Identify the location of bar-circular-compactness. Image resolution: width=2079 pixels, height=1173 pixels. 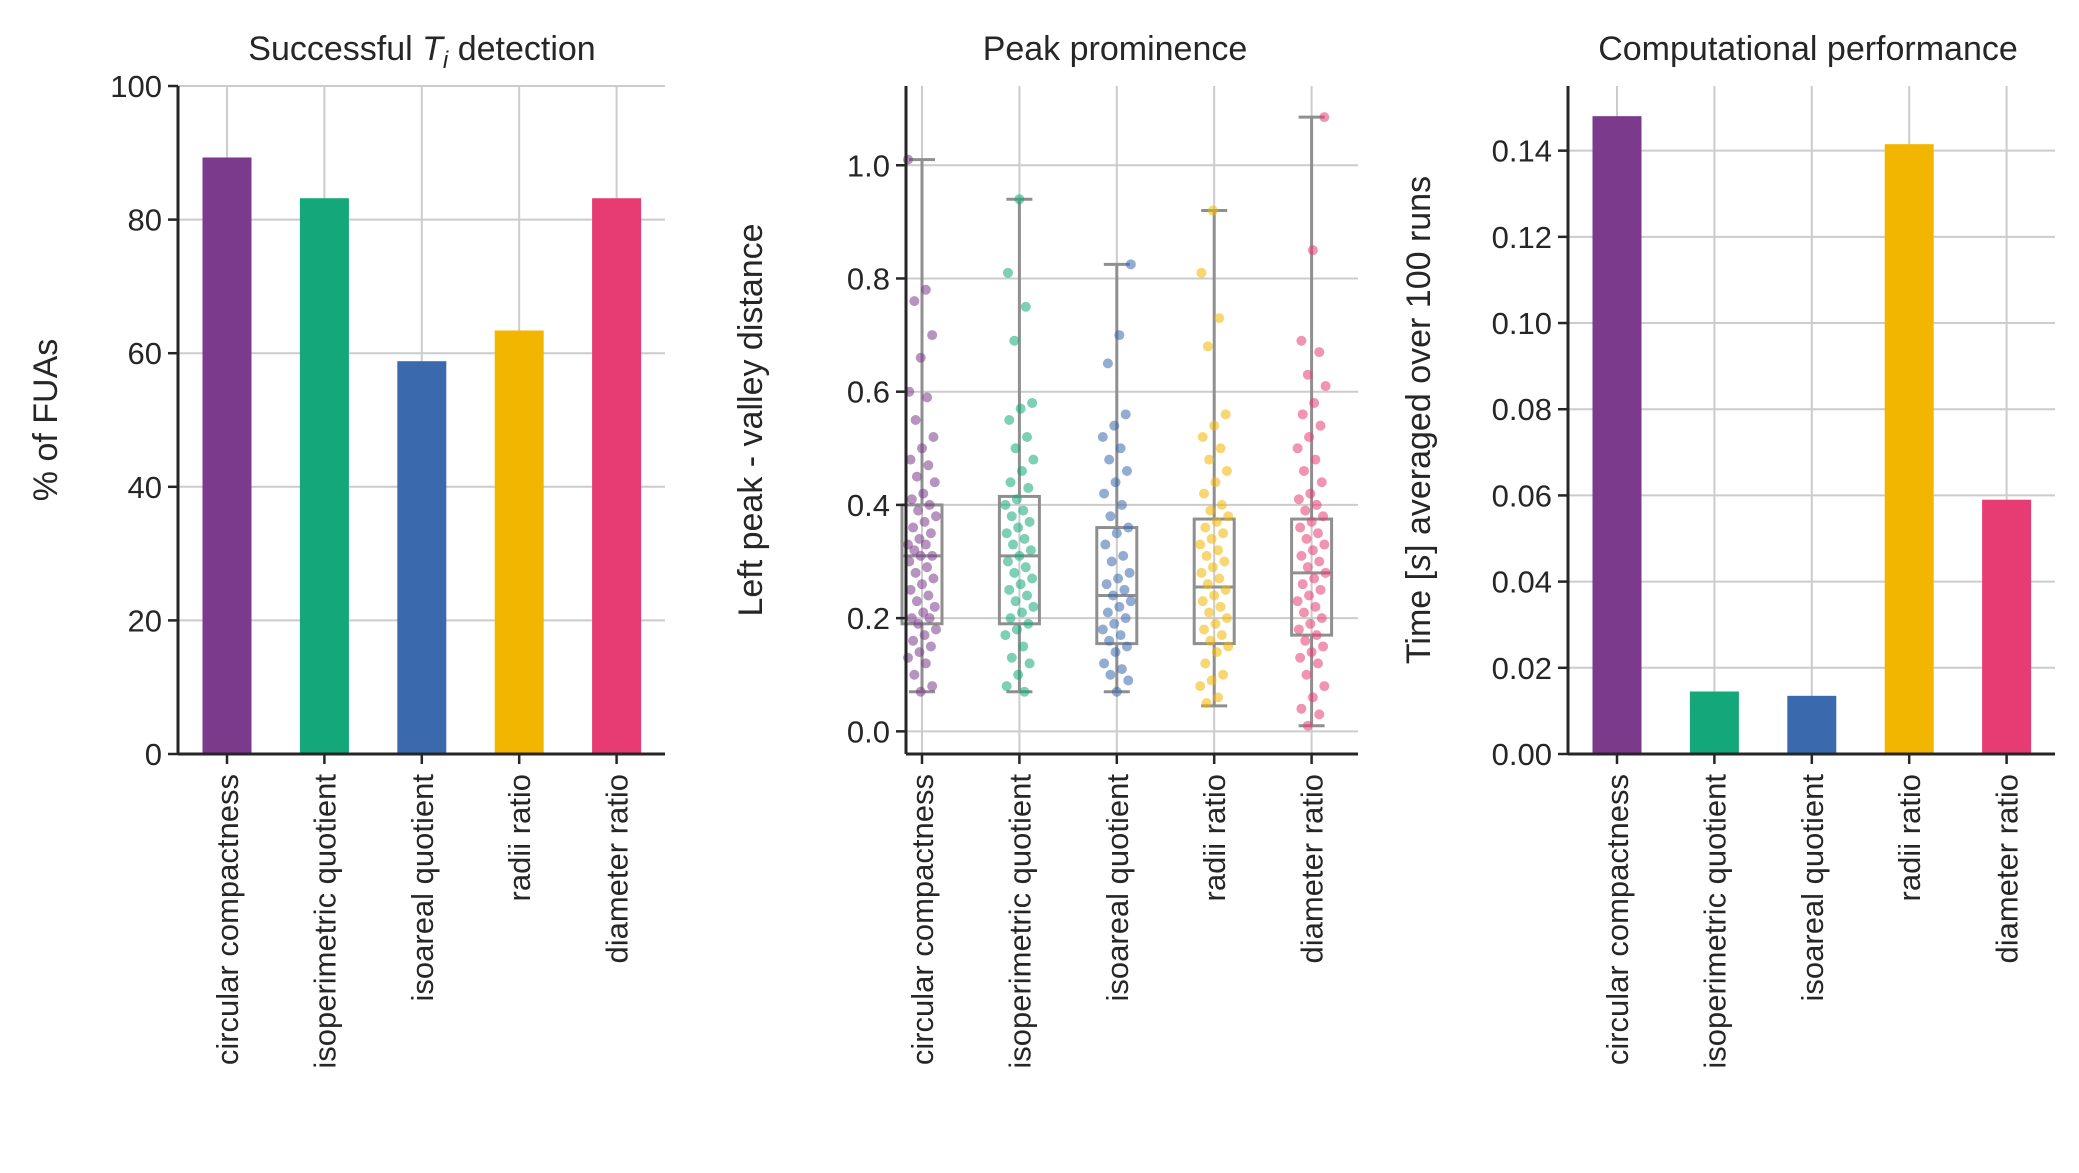
(227, 455).